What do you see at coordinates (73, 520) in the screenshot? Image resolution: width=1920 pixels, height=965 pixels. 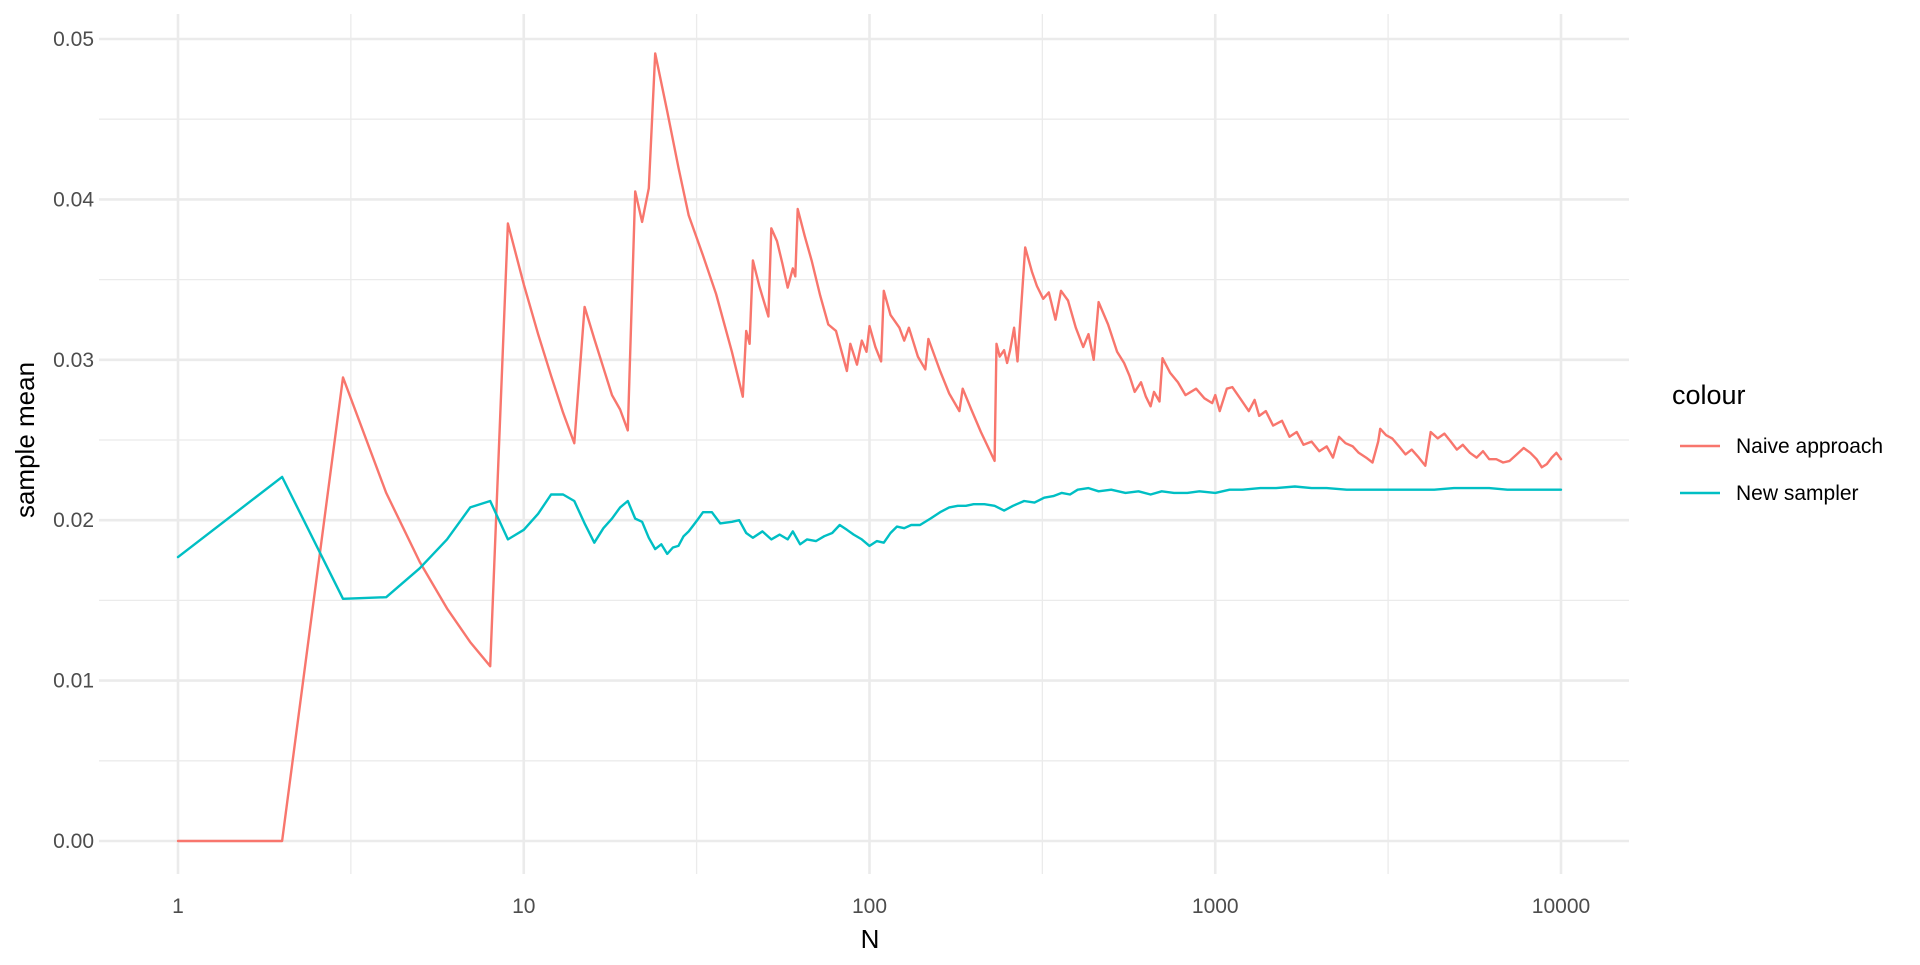 I see `y-tick-label: 0.02` at bounding box center [73, 520].